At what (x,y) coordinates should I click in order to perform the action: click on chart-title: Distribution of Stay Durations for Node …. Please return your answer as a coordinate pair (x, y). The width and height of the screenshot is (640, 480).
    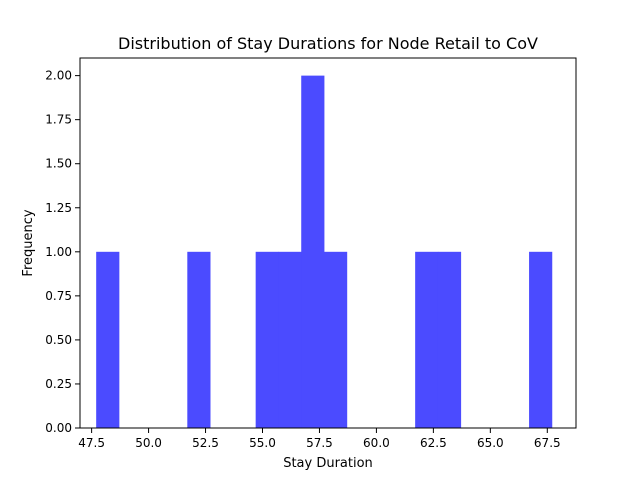
    Looking at the image, I should click on (328, 43).